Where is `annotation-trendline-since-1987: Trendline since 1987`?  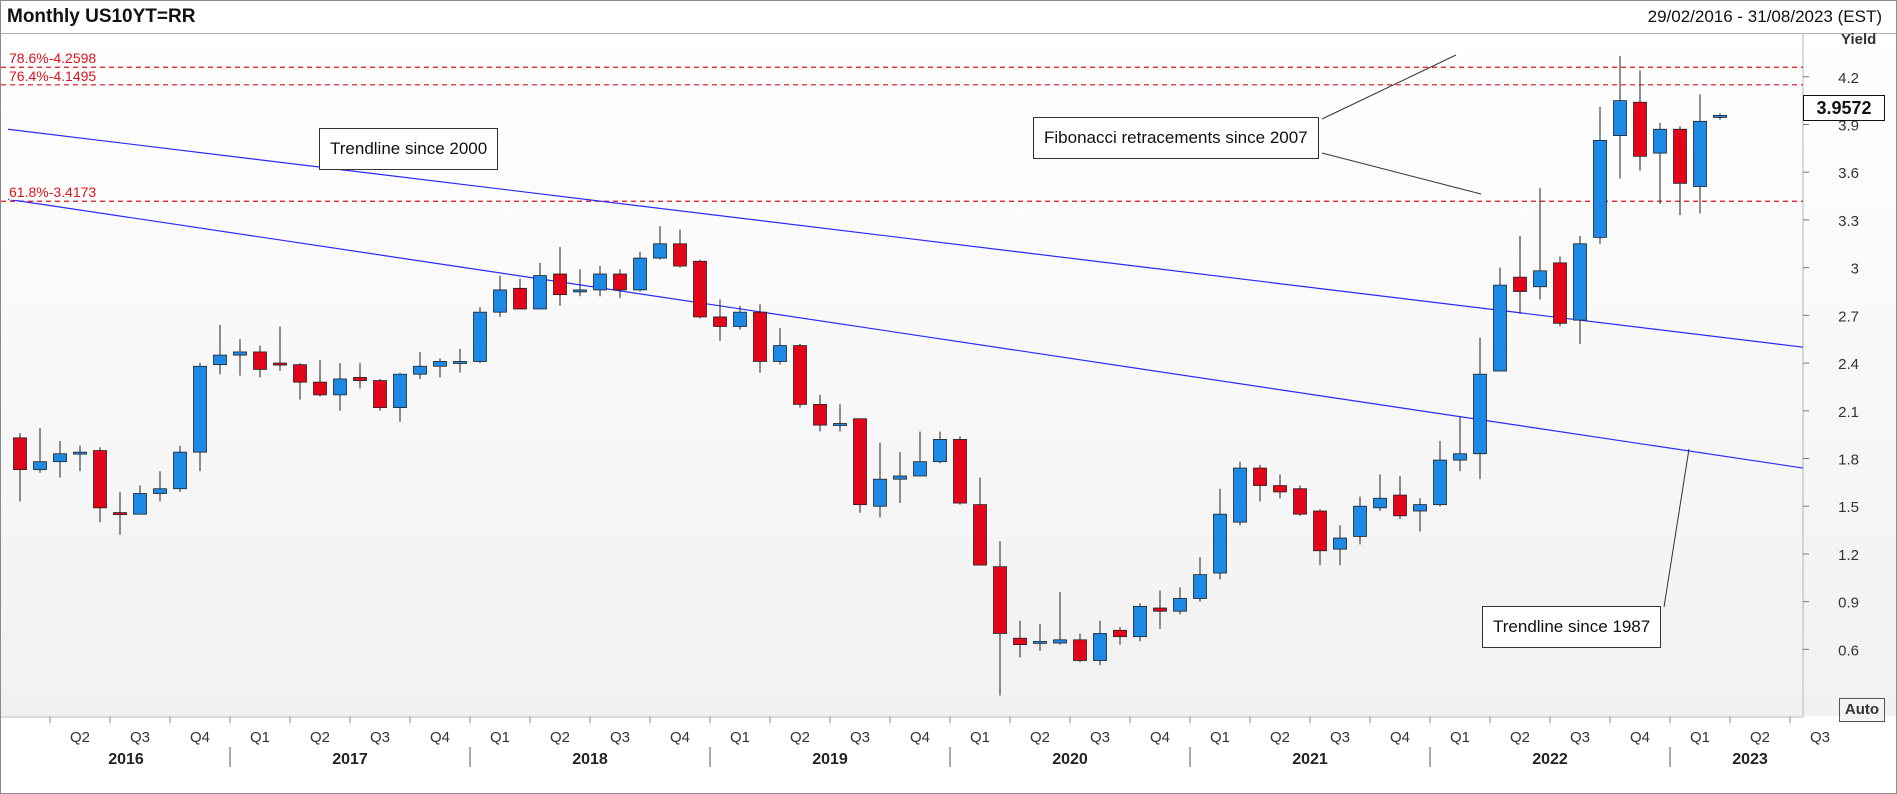
annotation-trendline-since-1987: Trendline since 1987 is located at coordinates (1572, 627).